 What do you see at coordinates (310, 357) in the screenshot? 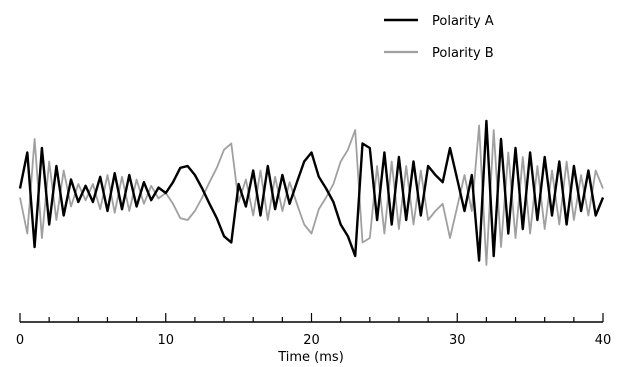
I see `x-axis-title: Time (ms)` at bounding box center [310, 357].